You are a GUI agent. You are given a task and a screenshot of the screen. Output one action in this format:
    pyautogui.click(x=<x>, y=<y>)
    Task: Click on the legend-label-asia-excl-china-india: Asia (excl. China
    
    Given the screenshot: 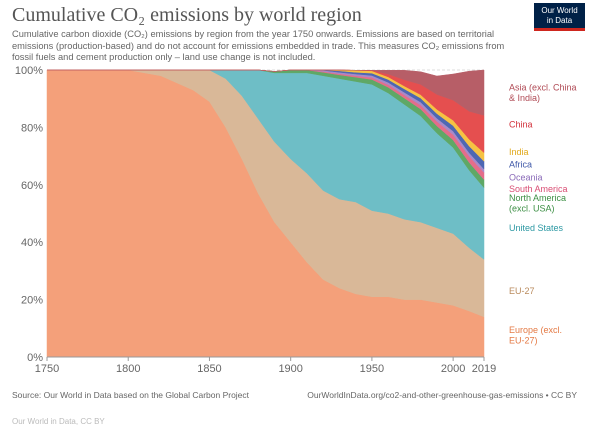 What is the action you would take?
    pyautogui.click(x=543, y=88)
    